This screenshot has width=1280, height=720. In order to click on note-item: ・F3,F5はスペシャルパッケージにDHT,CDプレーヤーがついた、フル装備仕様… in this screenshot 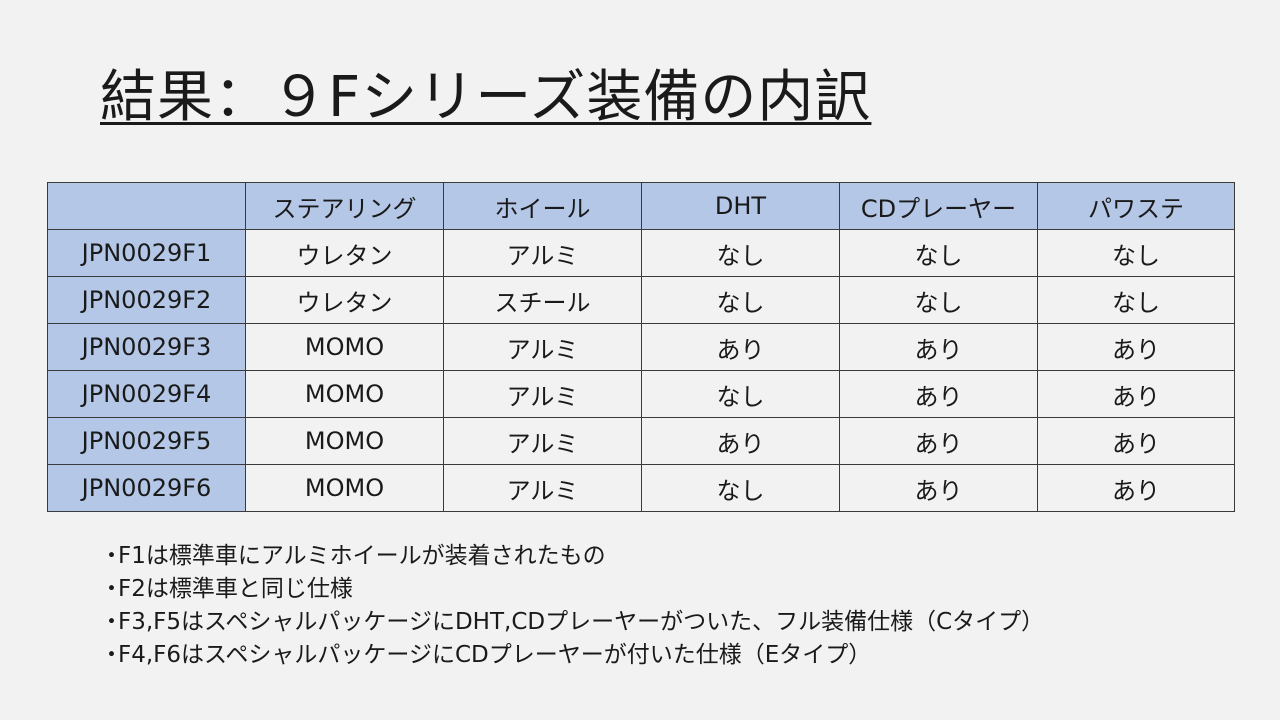, I will do `click(572, 622)`.